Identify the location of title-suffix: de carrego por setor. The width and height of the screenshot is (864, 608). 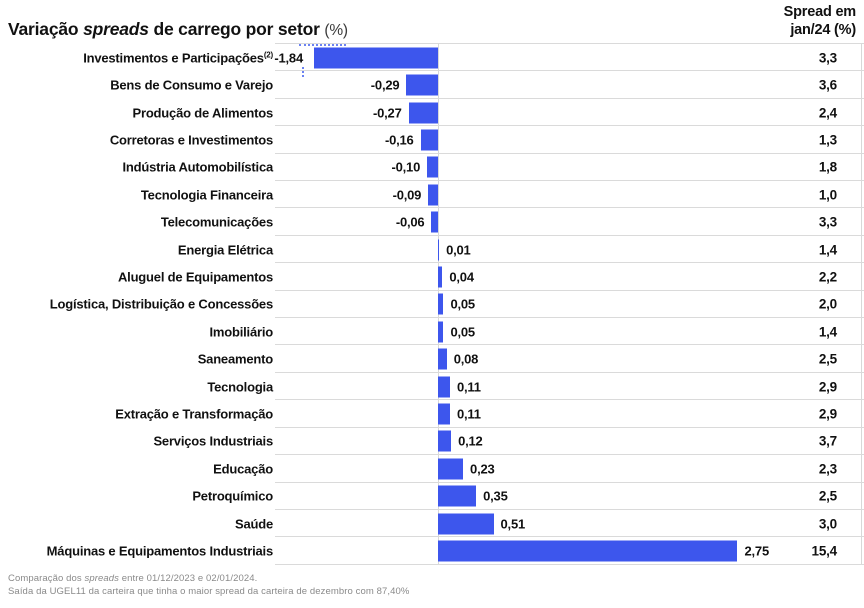
(236, 28).